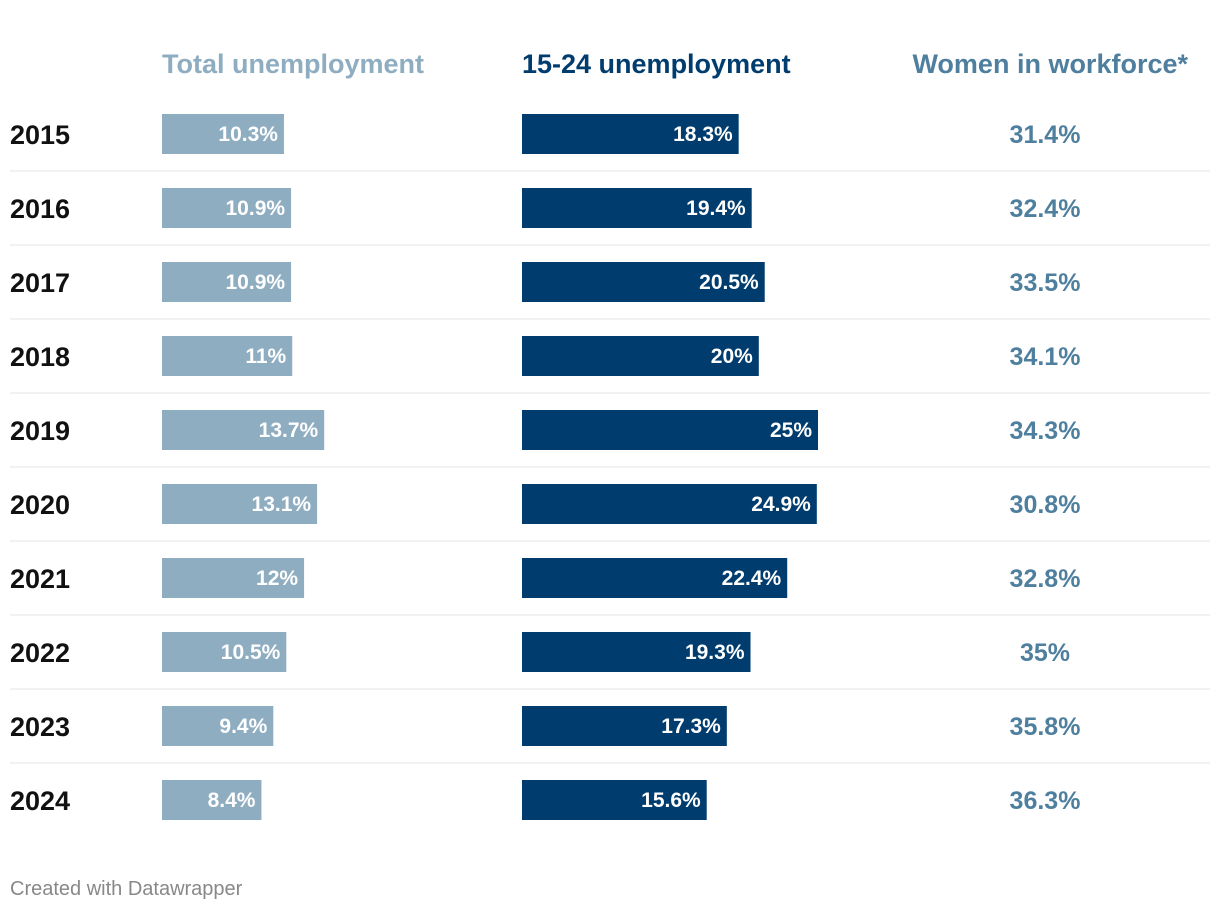  What do you see at coordinates (1045, 357) in the screenshot?
I see `value-women-in-workforce: 34.1%` at bounding box center [1045, 357].